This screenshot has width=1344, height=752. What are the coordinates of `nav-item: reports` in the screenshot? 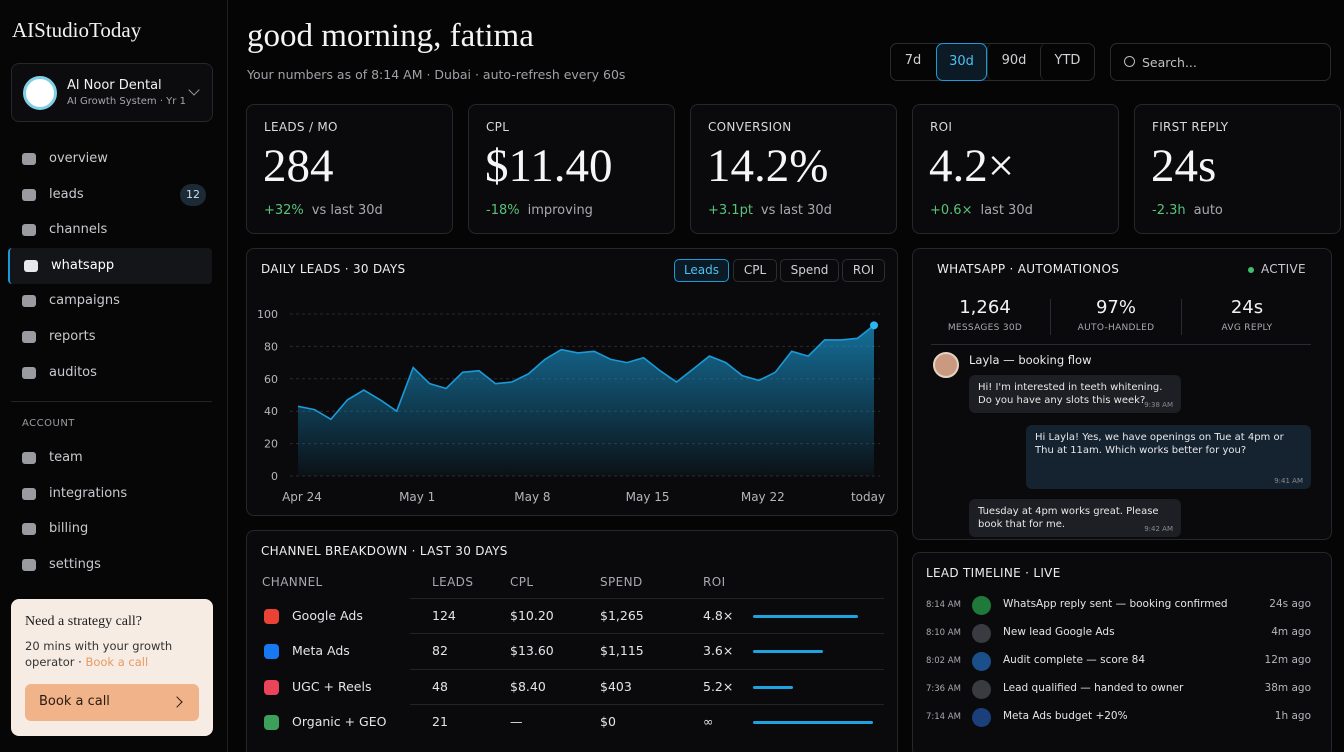 It's located at (110, 337).